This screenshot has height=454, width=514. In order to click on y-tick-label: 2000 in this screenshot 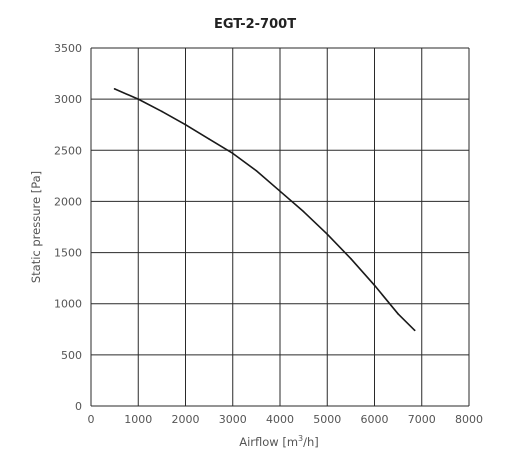, I will do `click(68, 201)`.